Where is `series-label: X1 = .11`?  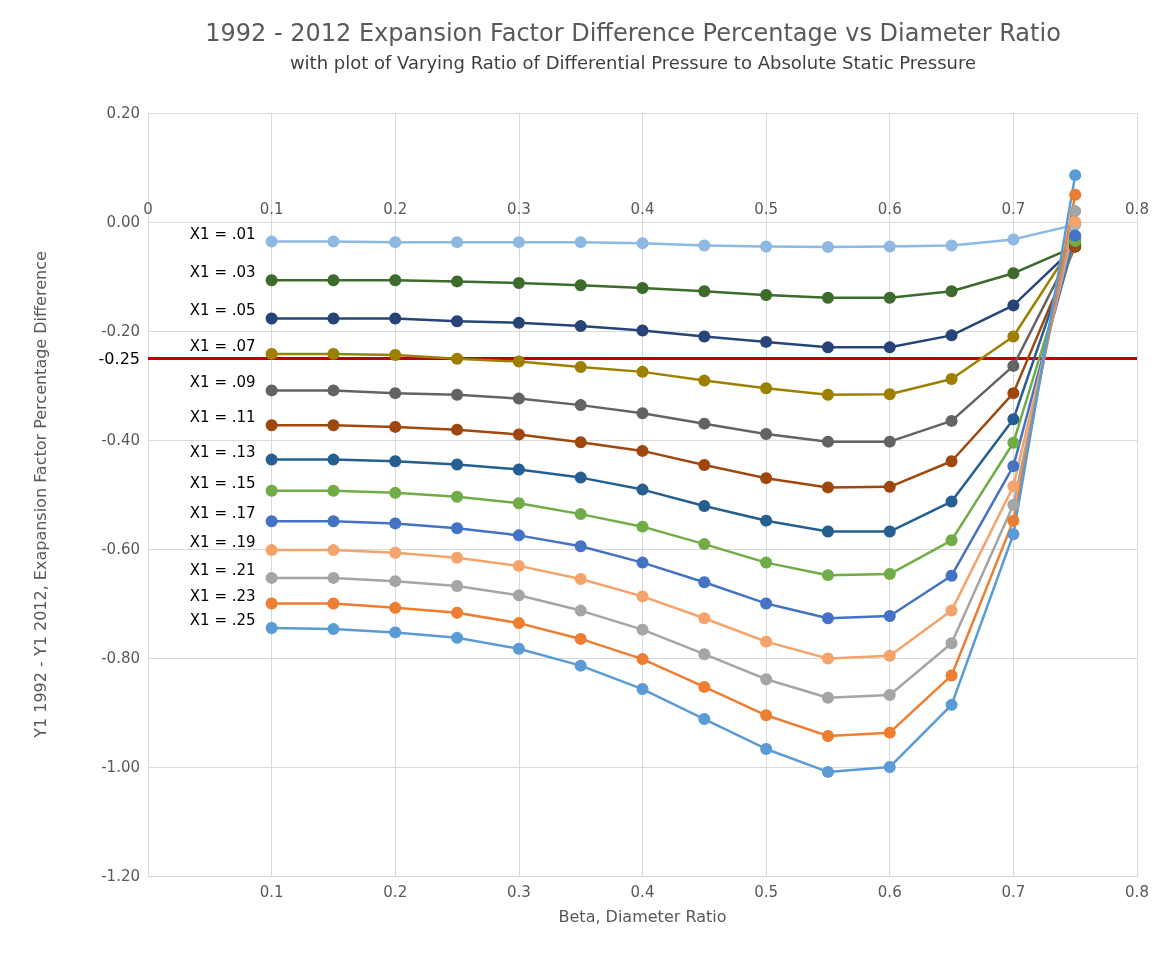
series-label: X1 = .11 is located at coordinates (222, 417).